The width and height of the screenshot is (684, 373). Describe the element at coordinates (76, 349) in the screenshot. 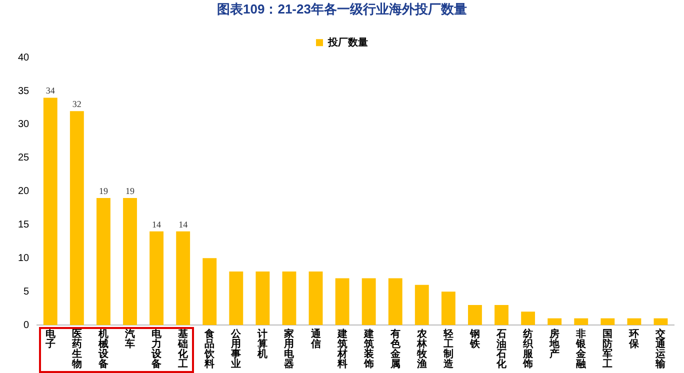

I see `x-tick-label: 医药生物` at that location.